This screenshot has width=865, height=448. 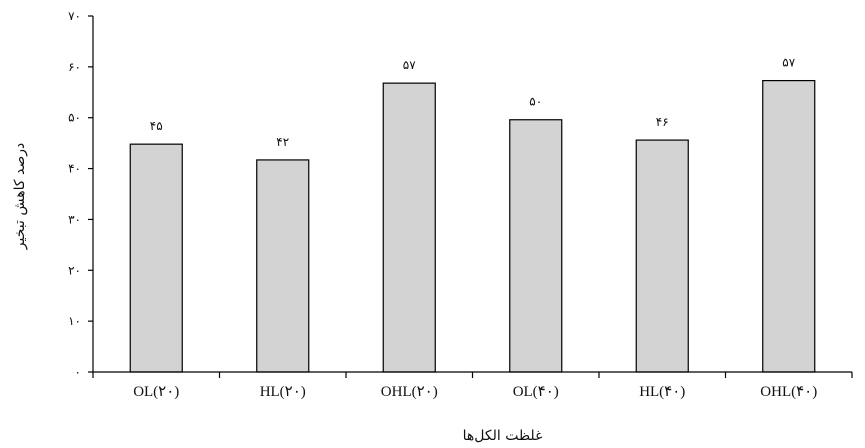 I want to click on x-tick-label: HL(۴۰), so click(x=662, y=392).